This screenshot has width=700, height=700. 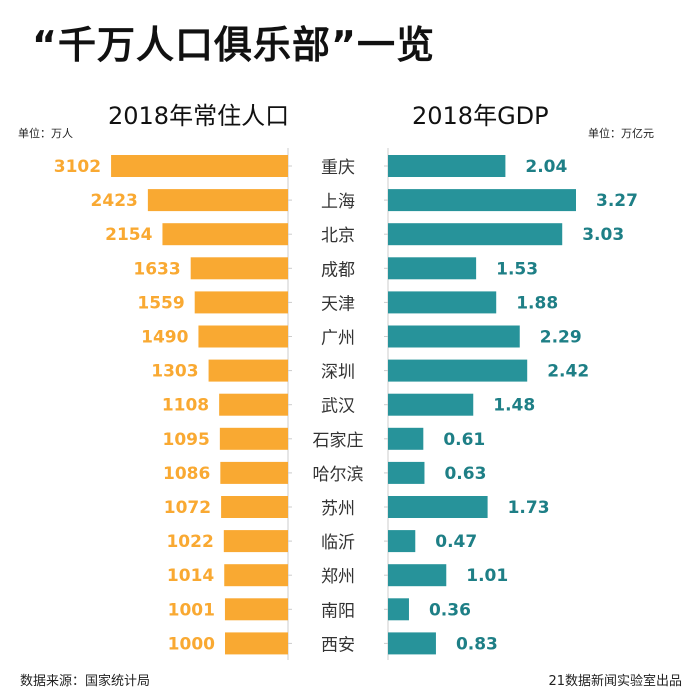 I want to click on city-label: 成都, so click(x=338, y=270).